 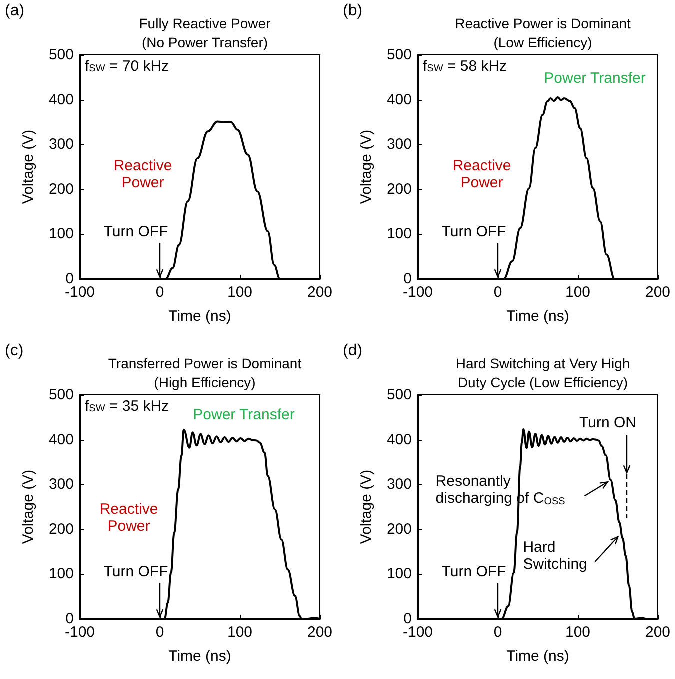 What do you see at coordinates (543, 24) in the screenshot?
I see `chart-title: Reactive Power is Dominant` at bounding box center [543, 24].